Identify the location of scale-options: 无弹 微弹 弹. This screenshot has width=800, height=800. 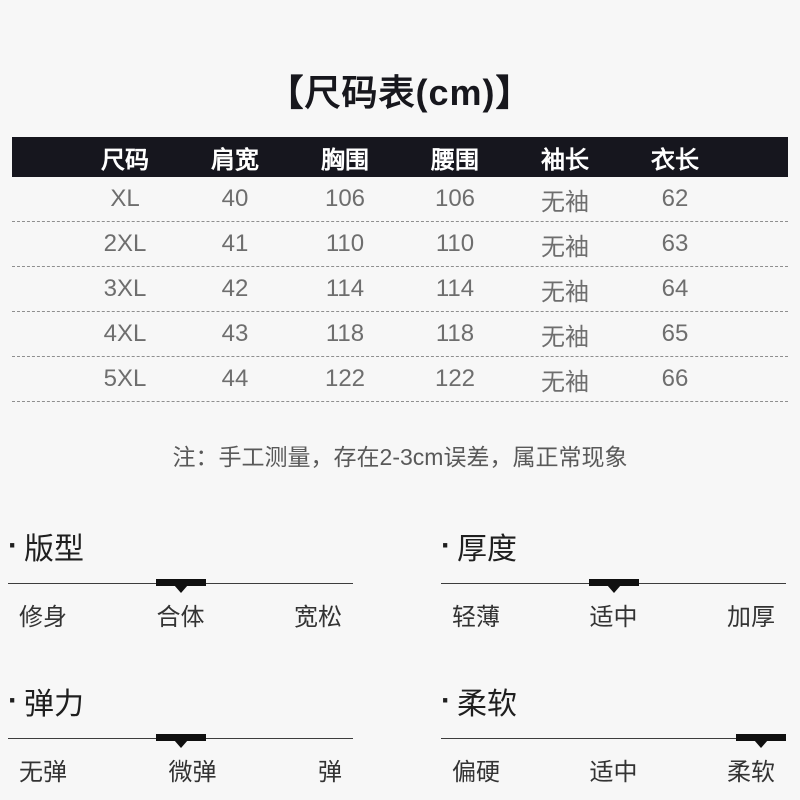
(180, 769).